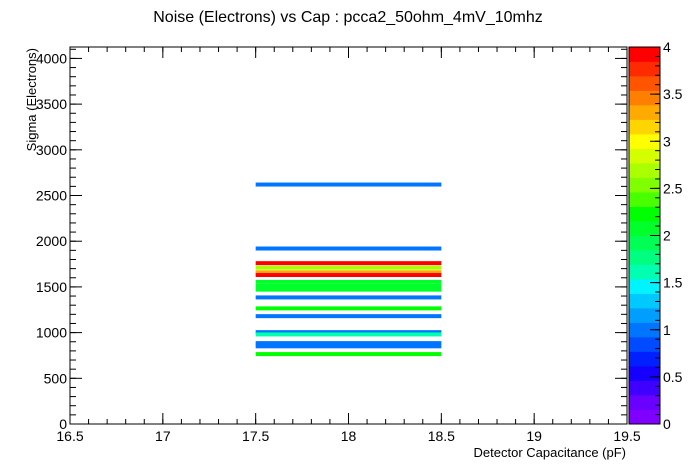 Image resolution: width=696 pixels, height=472 pixels. I want to click on colorbar-tick-label: 1.5, so click(673, 283).